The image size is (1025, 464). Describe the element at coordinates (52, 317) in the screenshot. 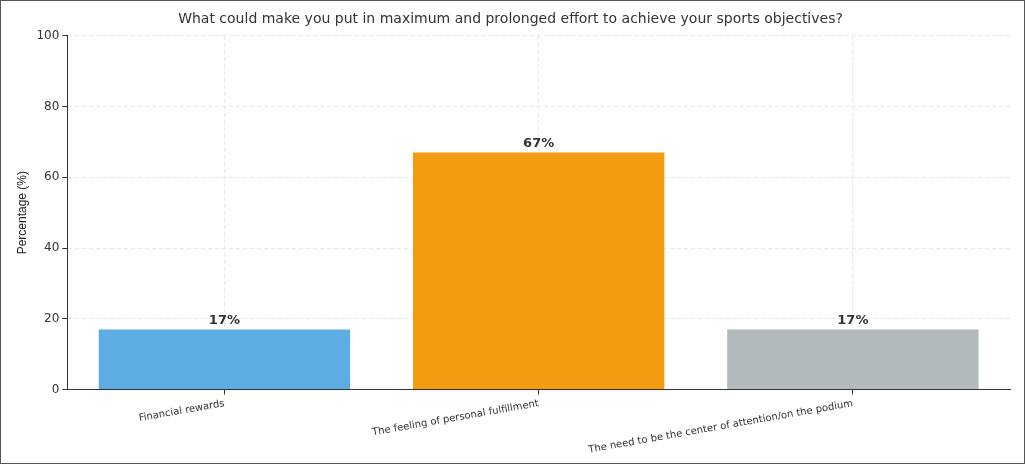

I see `y-tick-label: 20` at that location.